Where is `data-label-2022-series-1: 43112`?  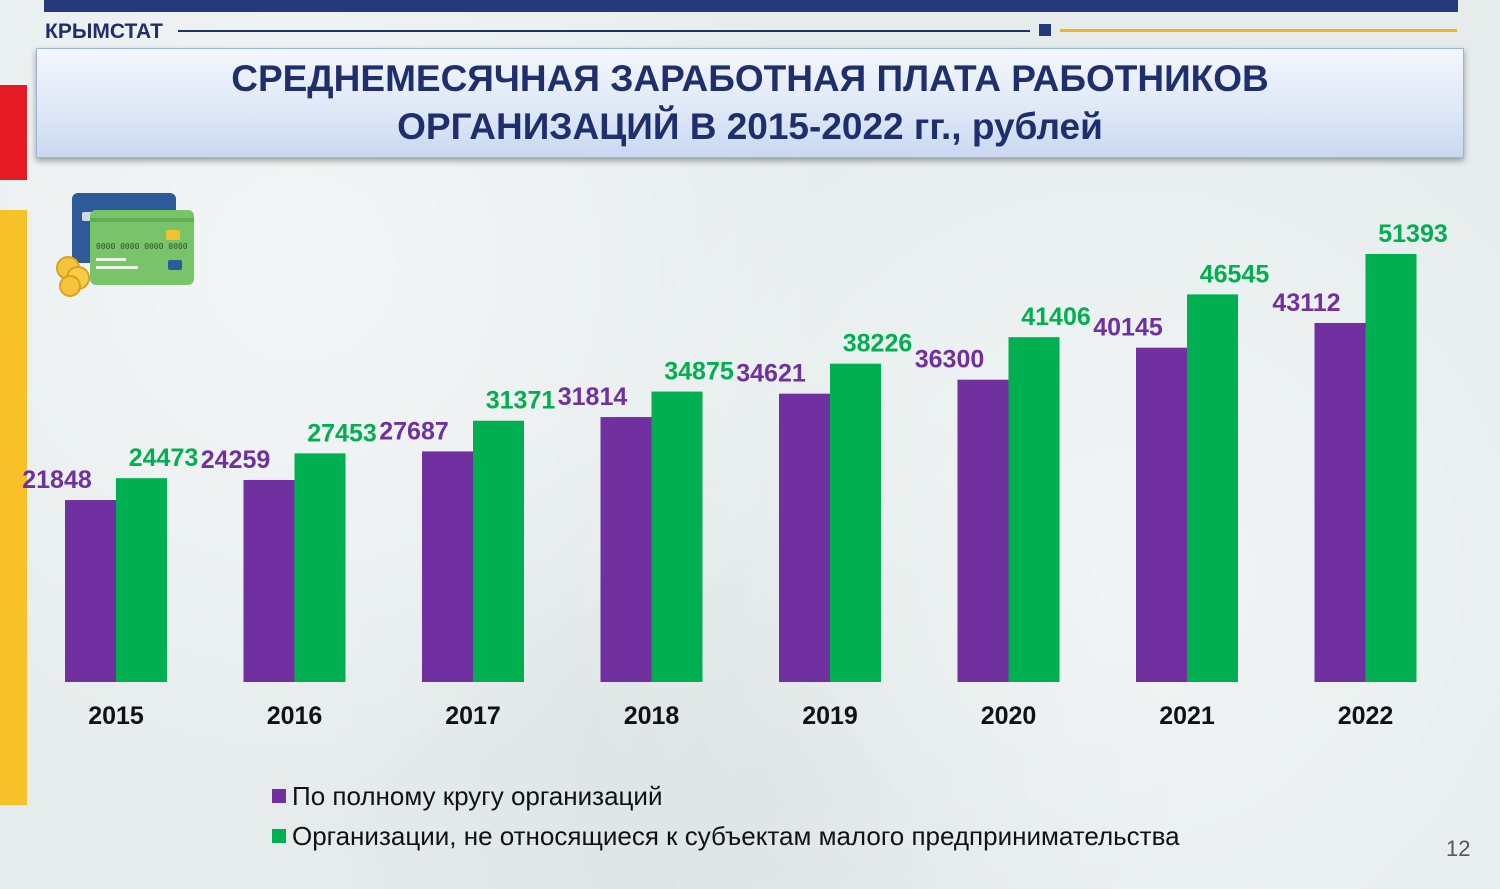
data-label-2022-series-1: 43112 is located at coordinates (1306, 303).